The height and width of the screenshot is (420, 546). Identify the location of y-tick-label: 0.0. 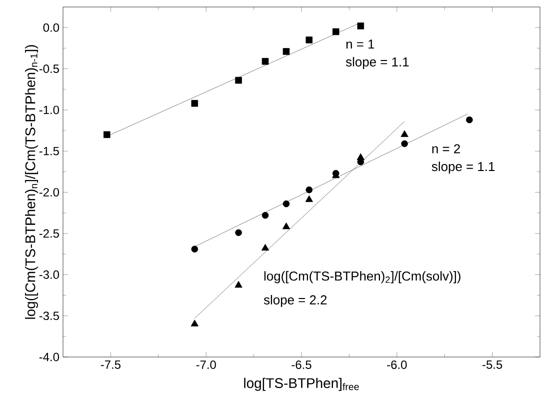
(51, 27).